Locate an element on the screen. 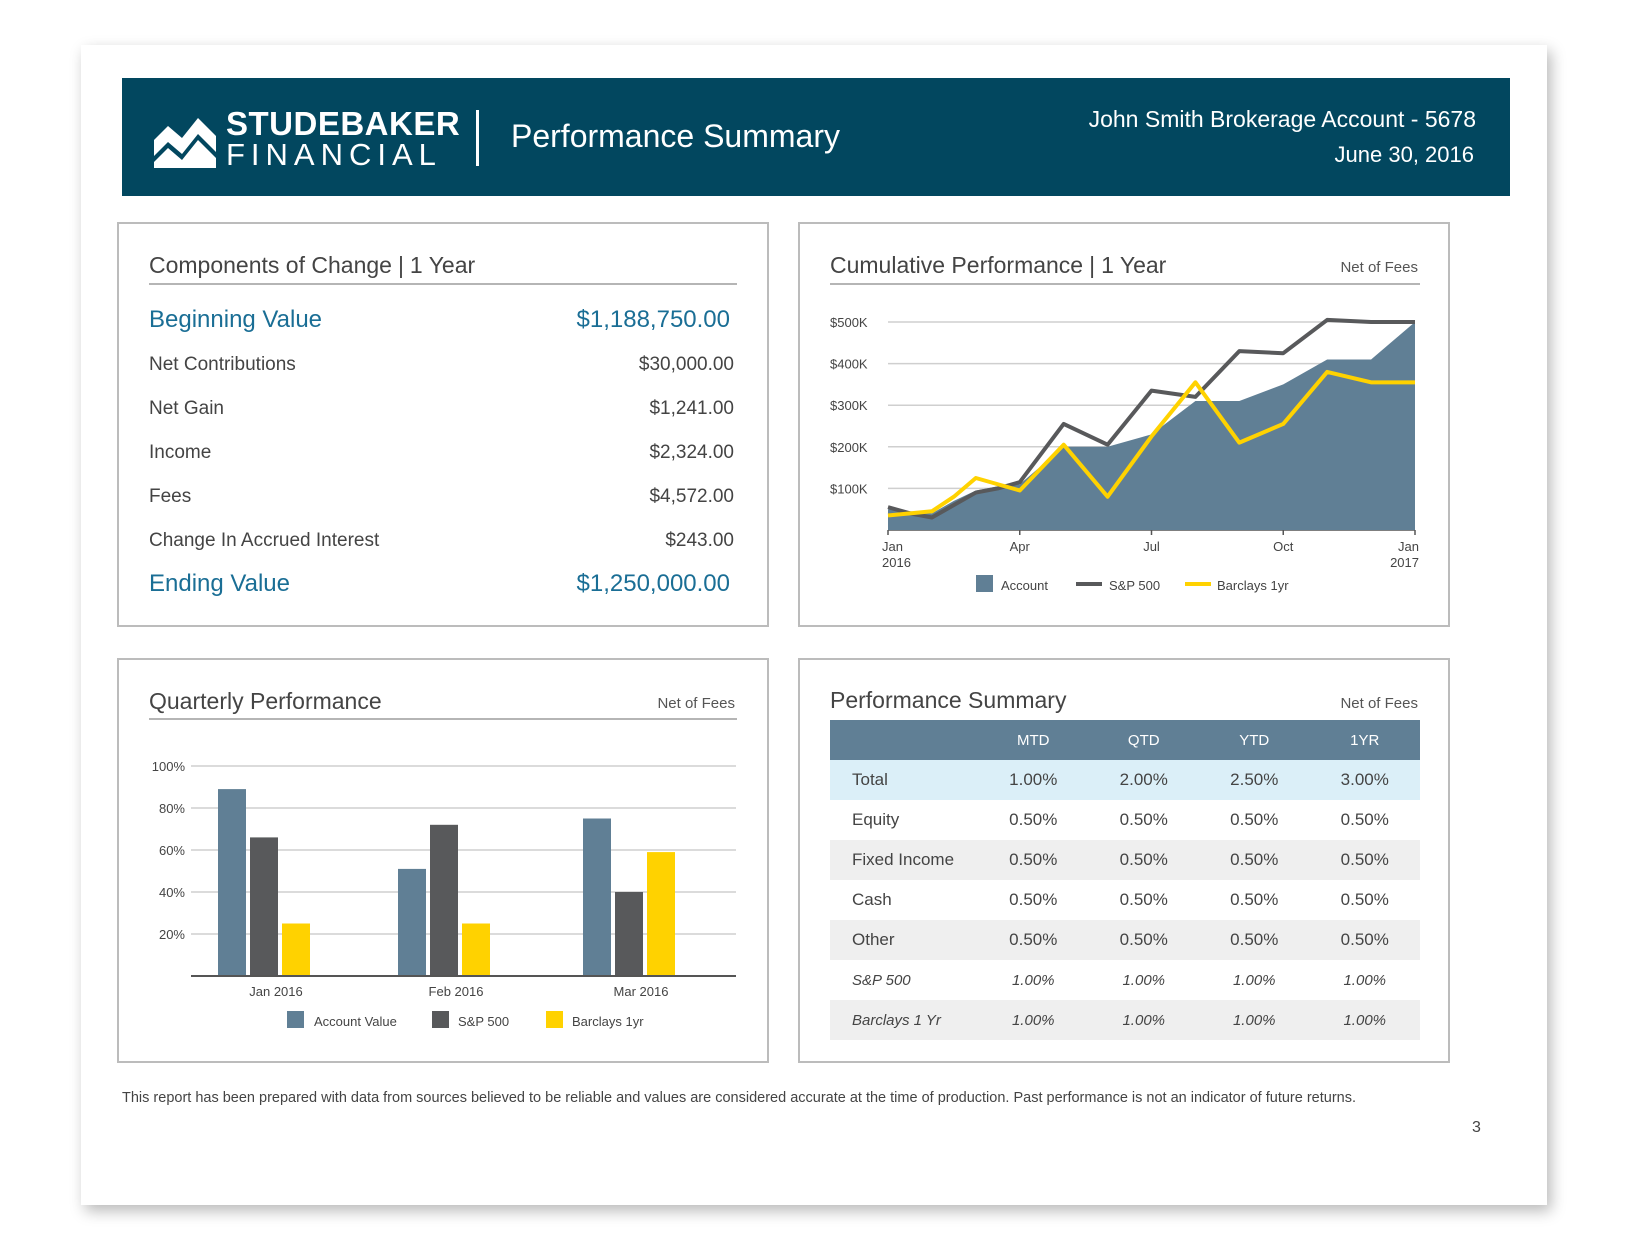  y-tick-label: 60% is located at coordinates (172, 850).